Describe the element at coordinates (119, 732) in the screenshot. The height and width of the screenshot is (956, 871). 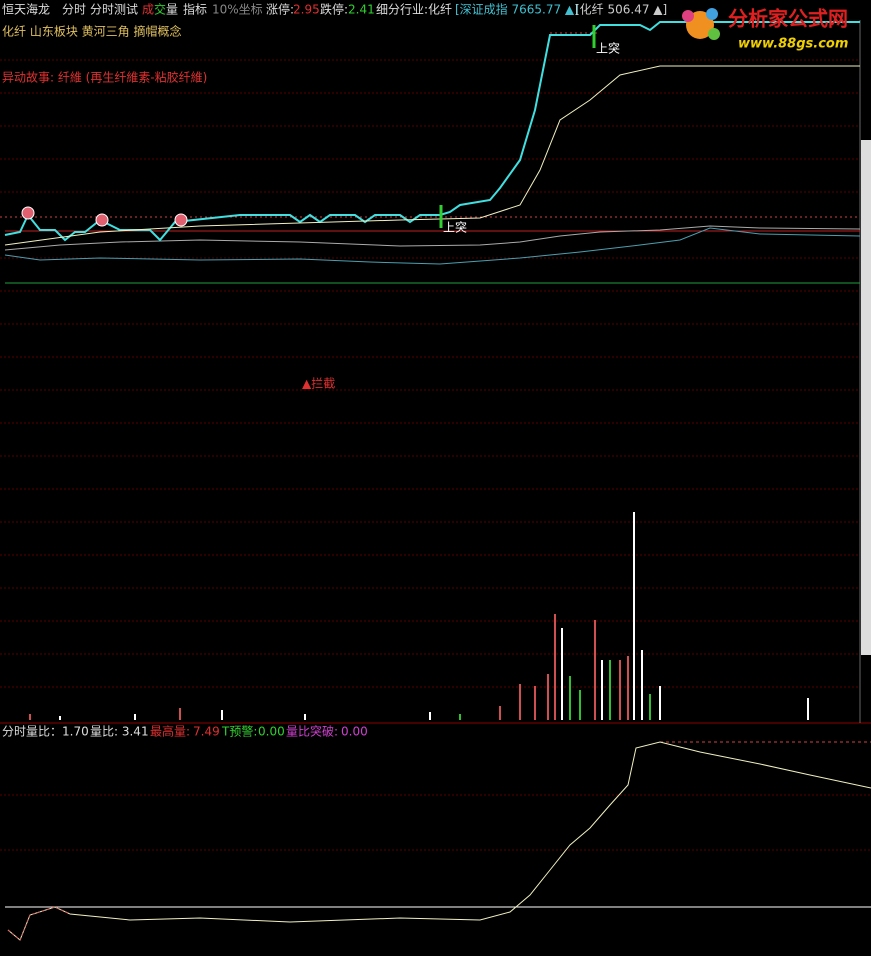
I see `indicator-text: 量比: 3.41` at that location.